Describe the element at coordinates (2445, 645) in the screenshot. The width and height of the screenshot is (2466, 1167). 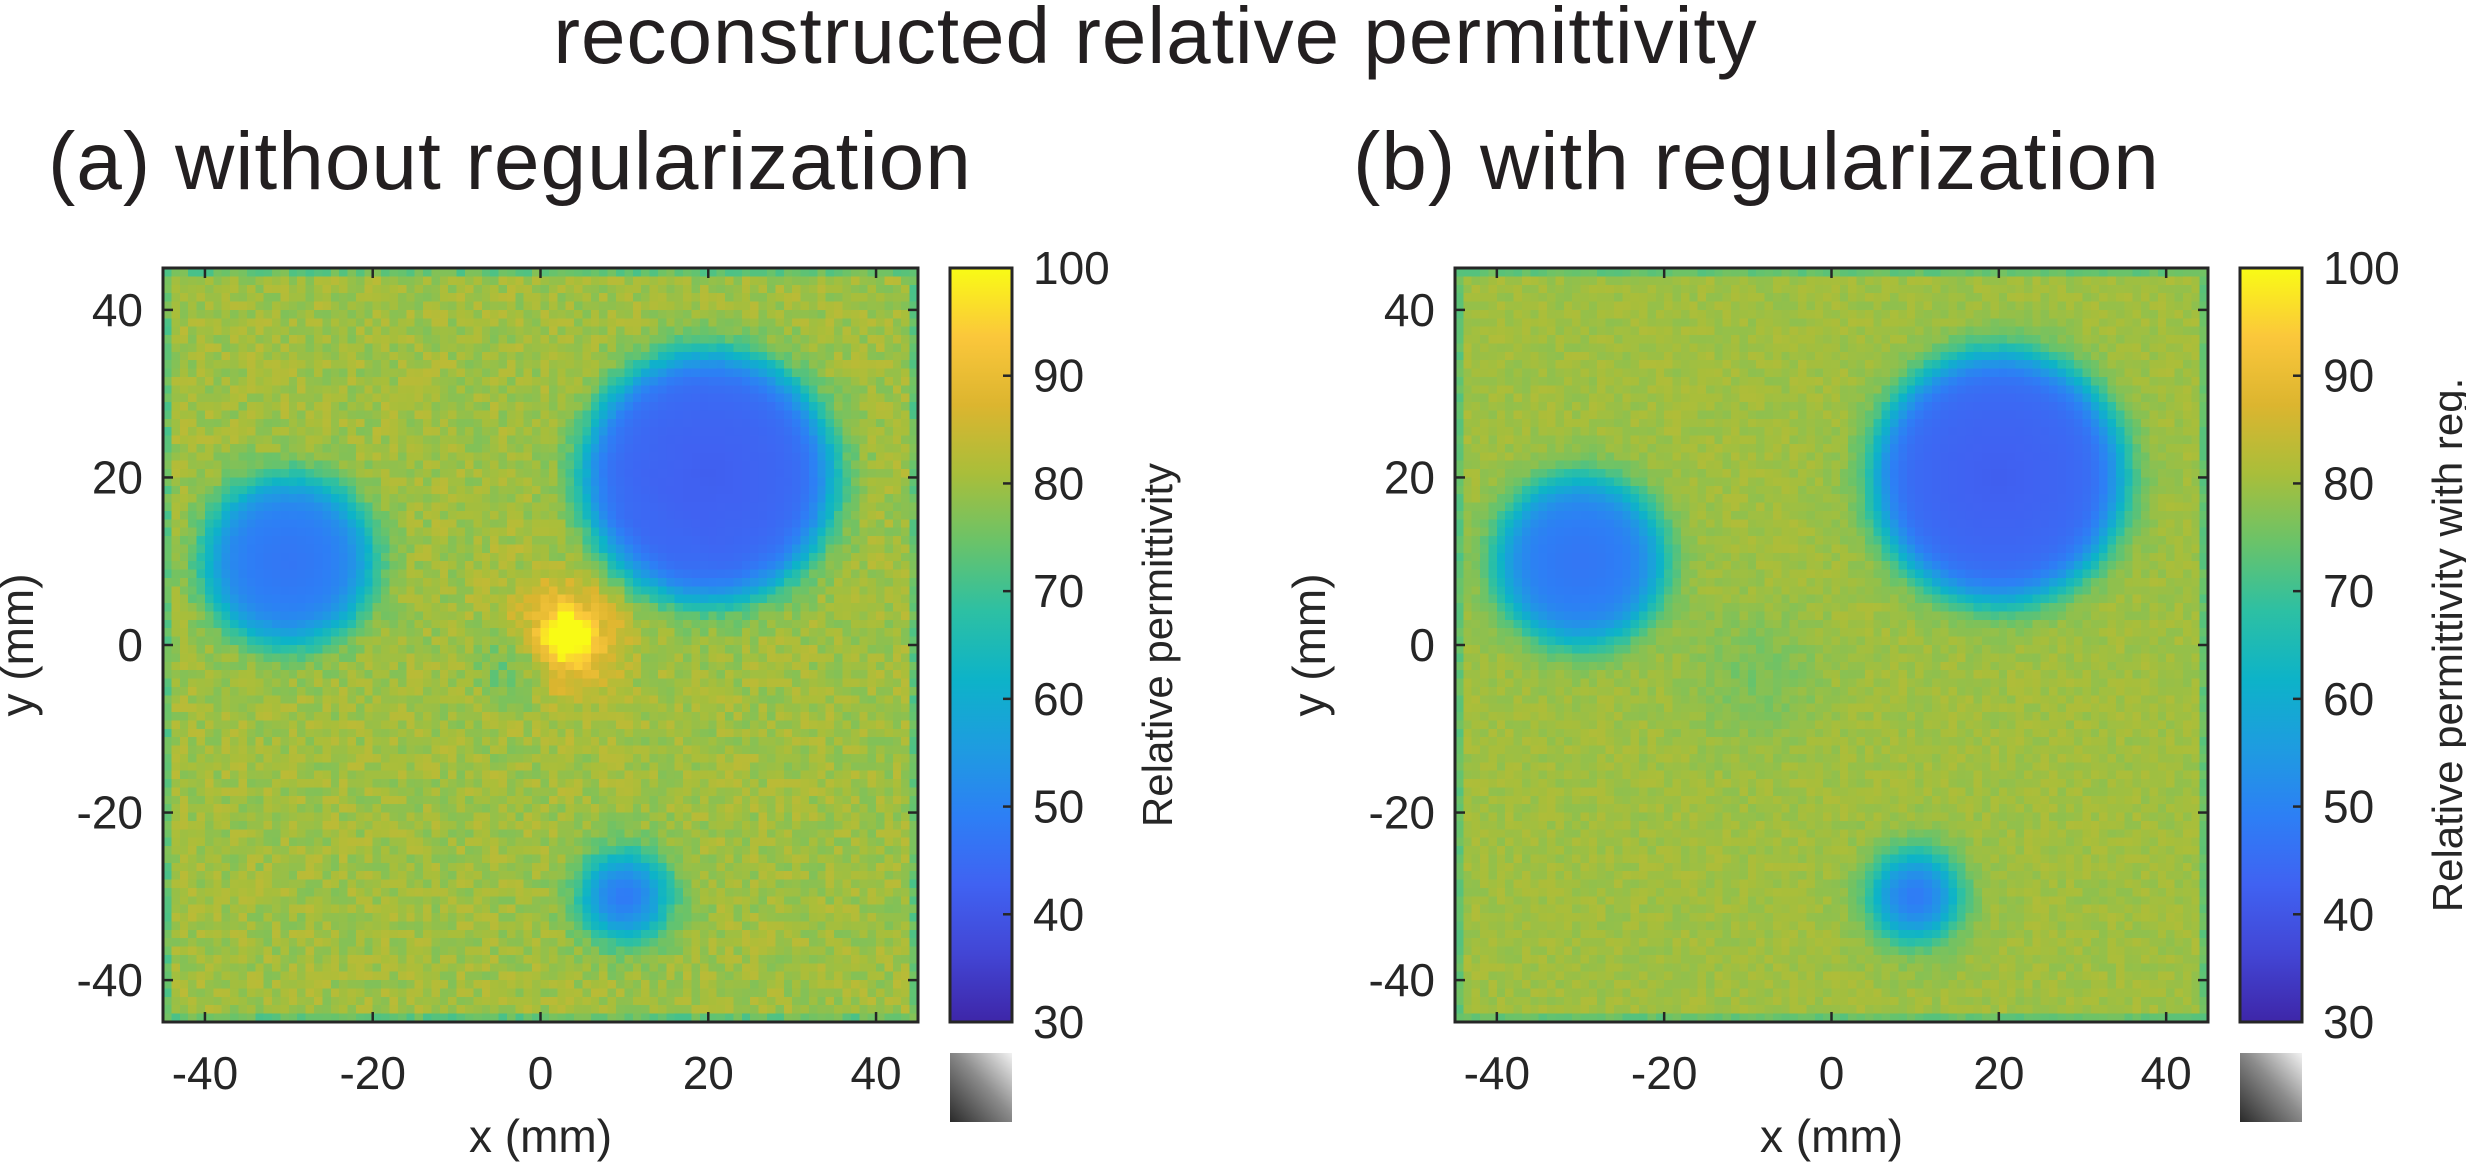
I see `colorbar-label: Relative permittivity with reg.` at that location.